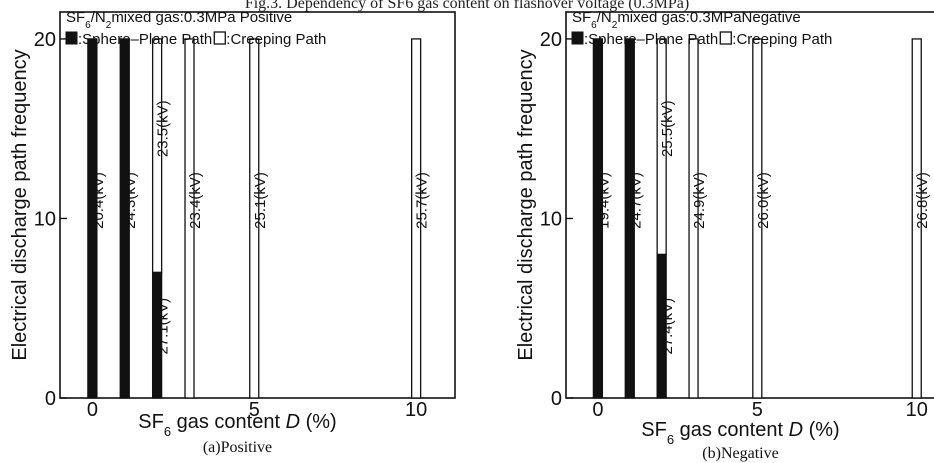 The width and height of the screenshot is (934, 463). Describe the element at coordinates (163, 128) in the screenshot. I see `bar-voltage-label: 23.5(kV)` at that location.